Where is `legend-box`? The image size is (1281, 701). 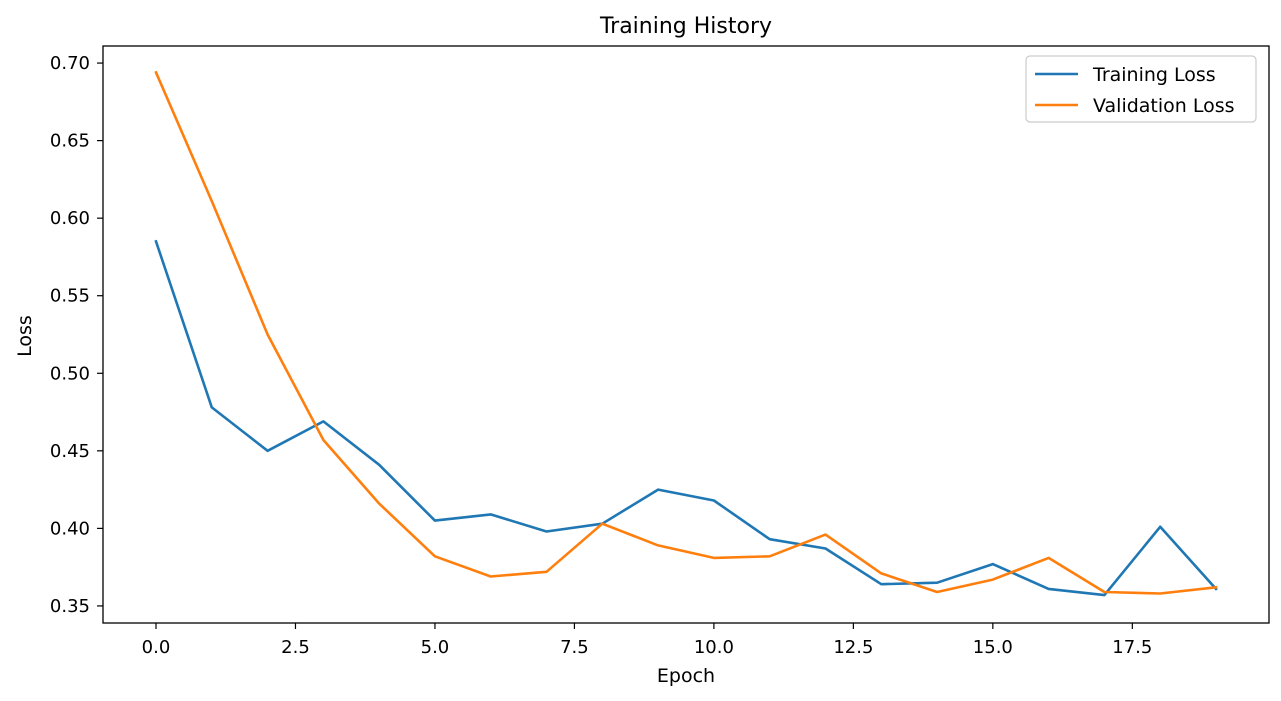
legend-box is located at coordinates (1141, 89).